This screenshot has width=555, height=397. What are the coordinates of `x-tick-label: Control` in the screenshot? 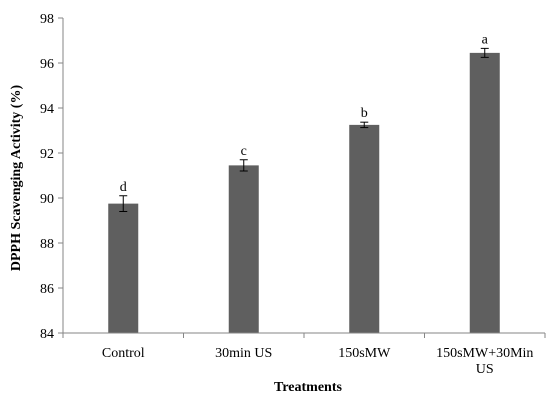 It's located at (123, 353).